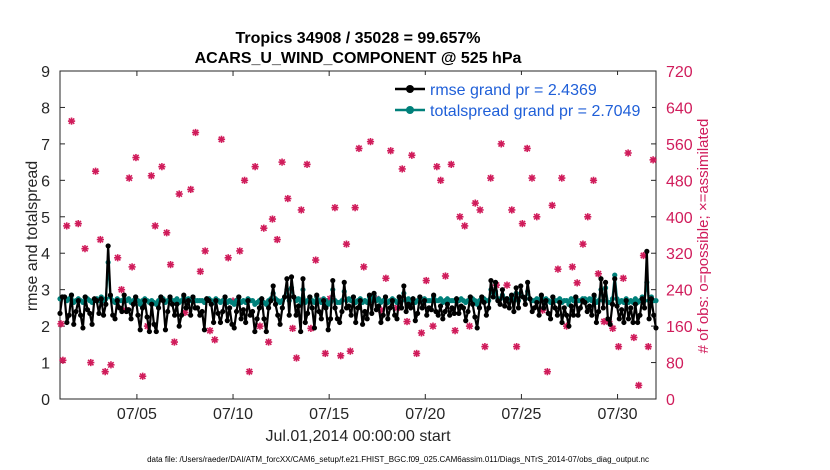  I want to click on right-y-tick-label: 320, so click(679, 254).